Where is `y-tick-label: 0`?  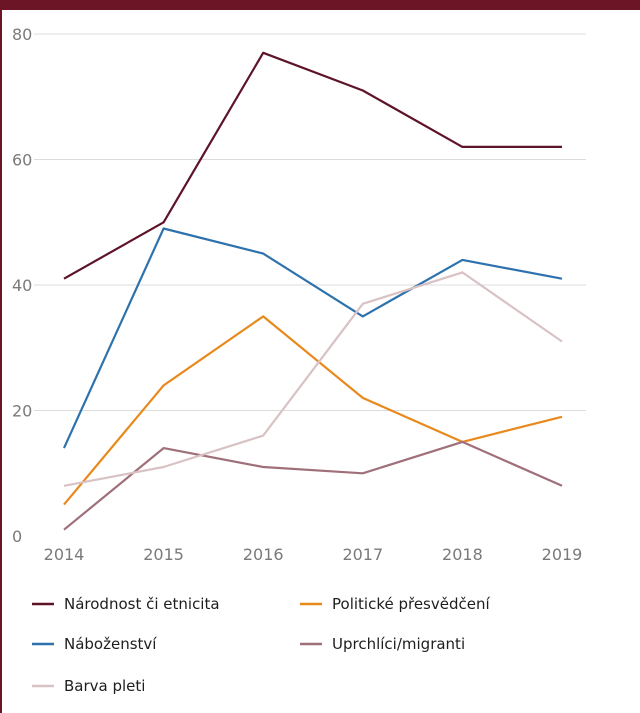 y-tick-label: 0 is located at coordinates (17, 536).